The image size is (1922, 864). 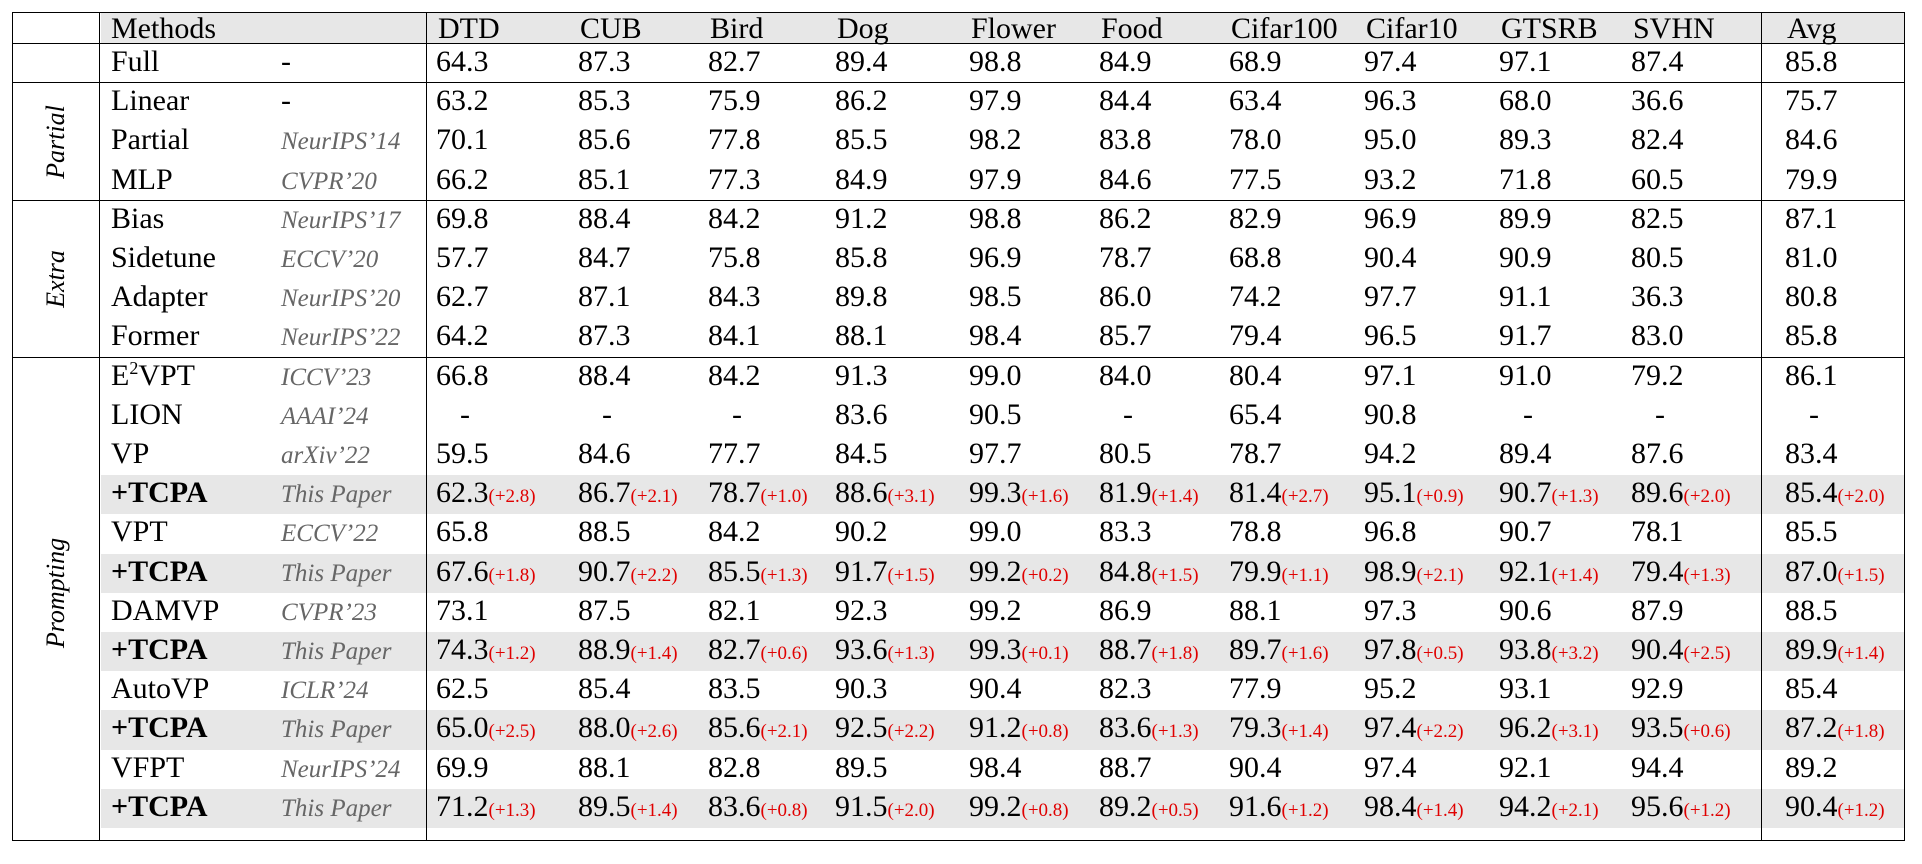 What do you see at coordinates (1019, 728) in the screenshot?
I see `value-cell: 91.2(+0.8)` at bounding box center [1019, 728].